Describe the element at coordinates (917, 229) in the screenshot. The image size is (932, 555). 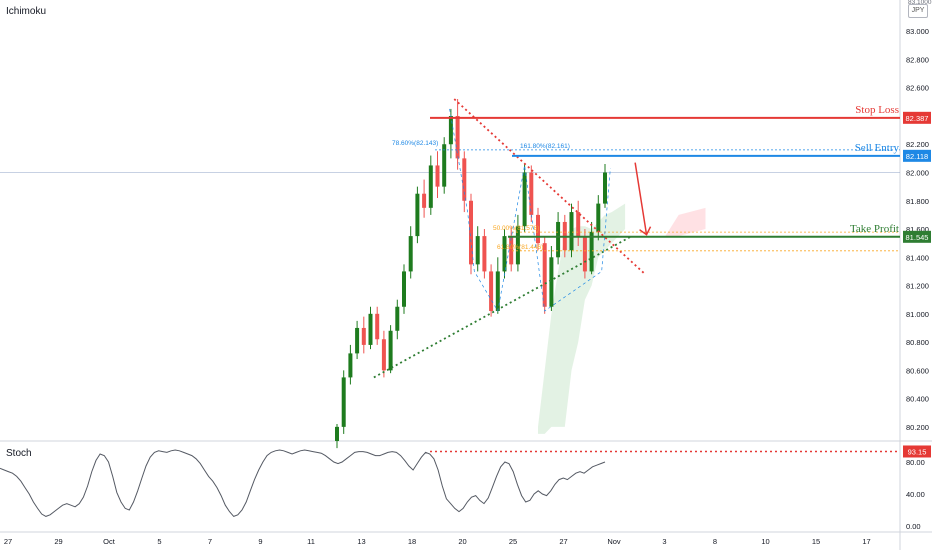
I see `price-tick-label: 81.600` at that location.